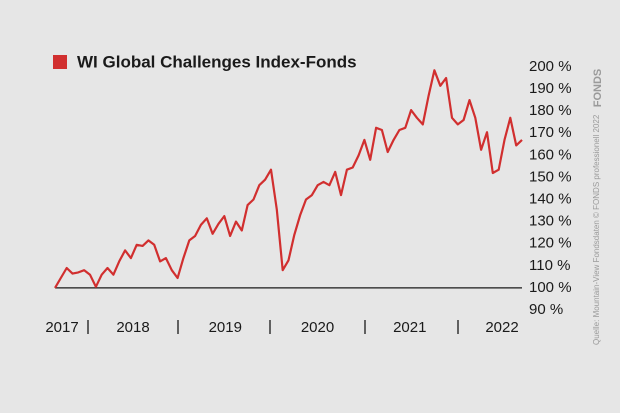  Describe the element at coordinates (501, 327) in the screenshot. I see `x-tick-label: 2022` at that location.